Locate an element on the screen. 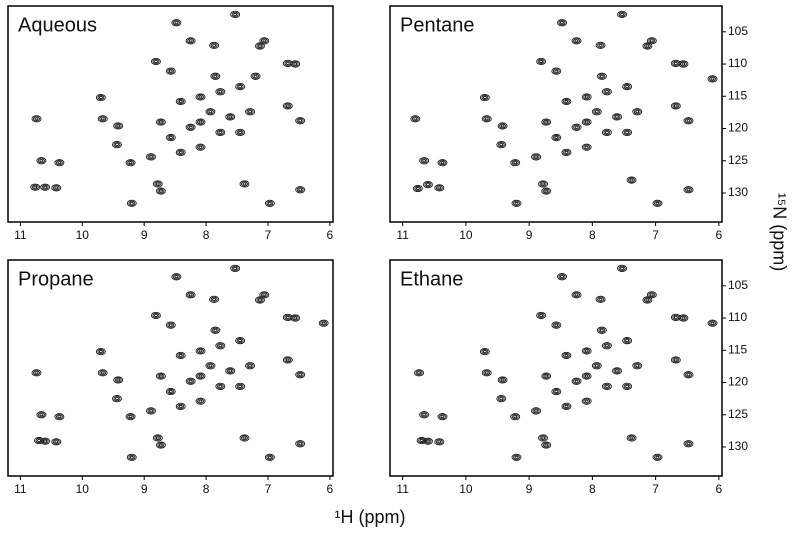  x-tick-label: 6 is located at coordinates (718, 489).